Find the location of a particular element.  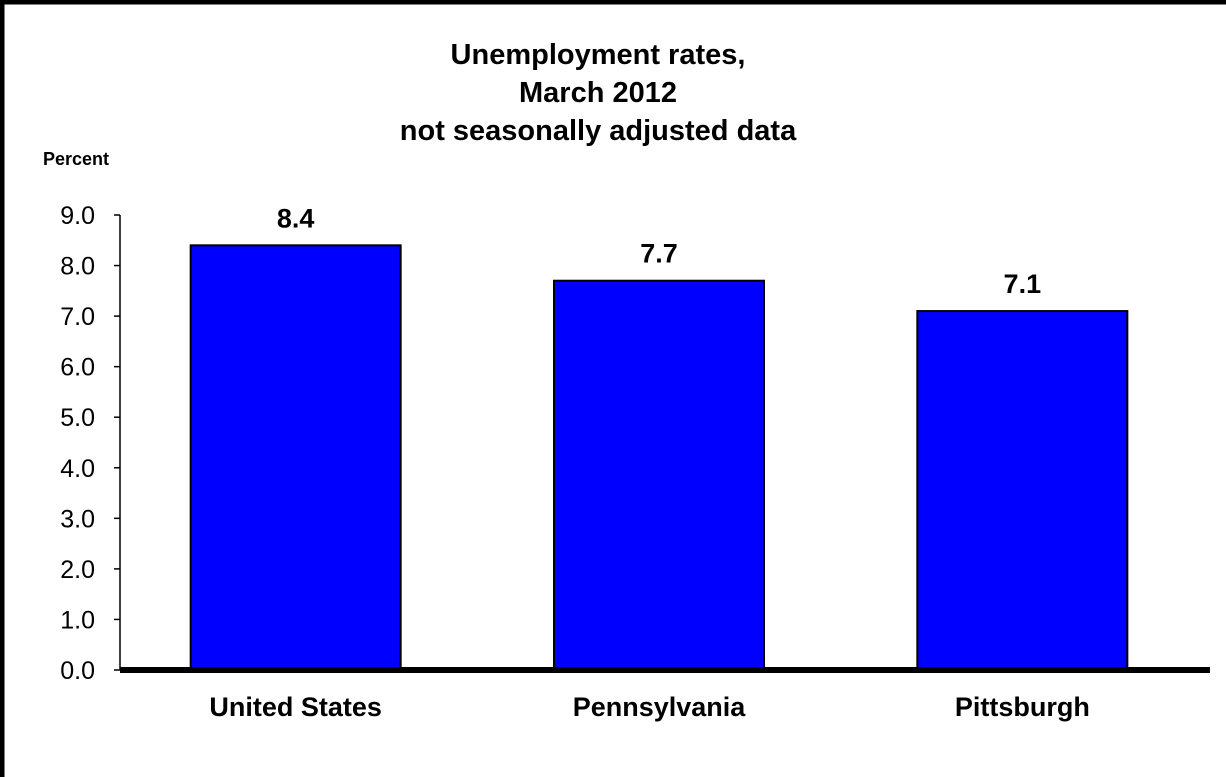

y-axis-label: Percent is located at coordinates (76, 159).